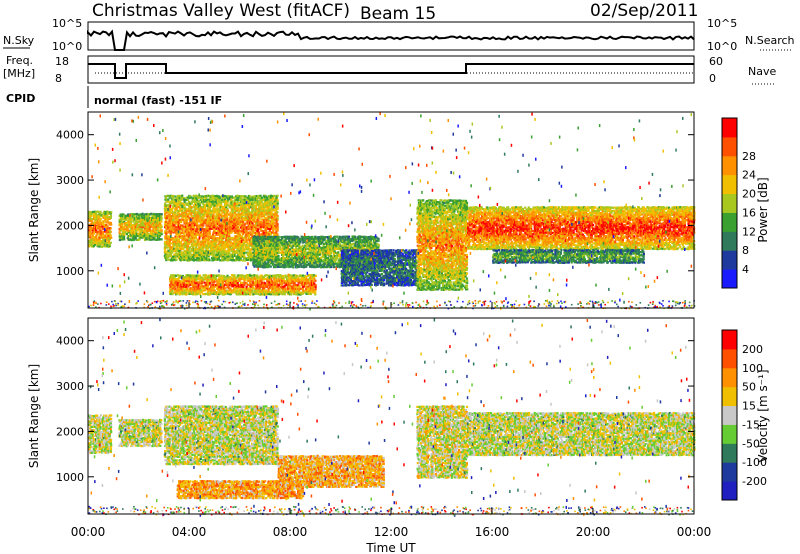 This screenshot has width=800, height=554. I want to click on freq-trace, so click(391, 71).